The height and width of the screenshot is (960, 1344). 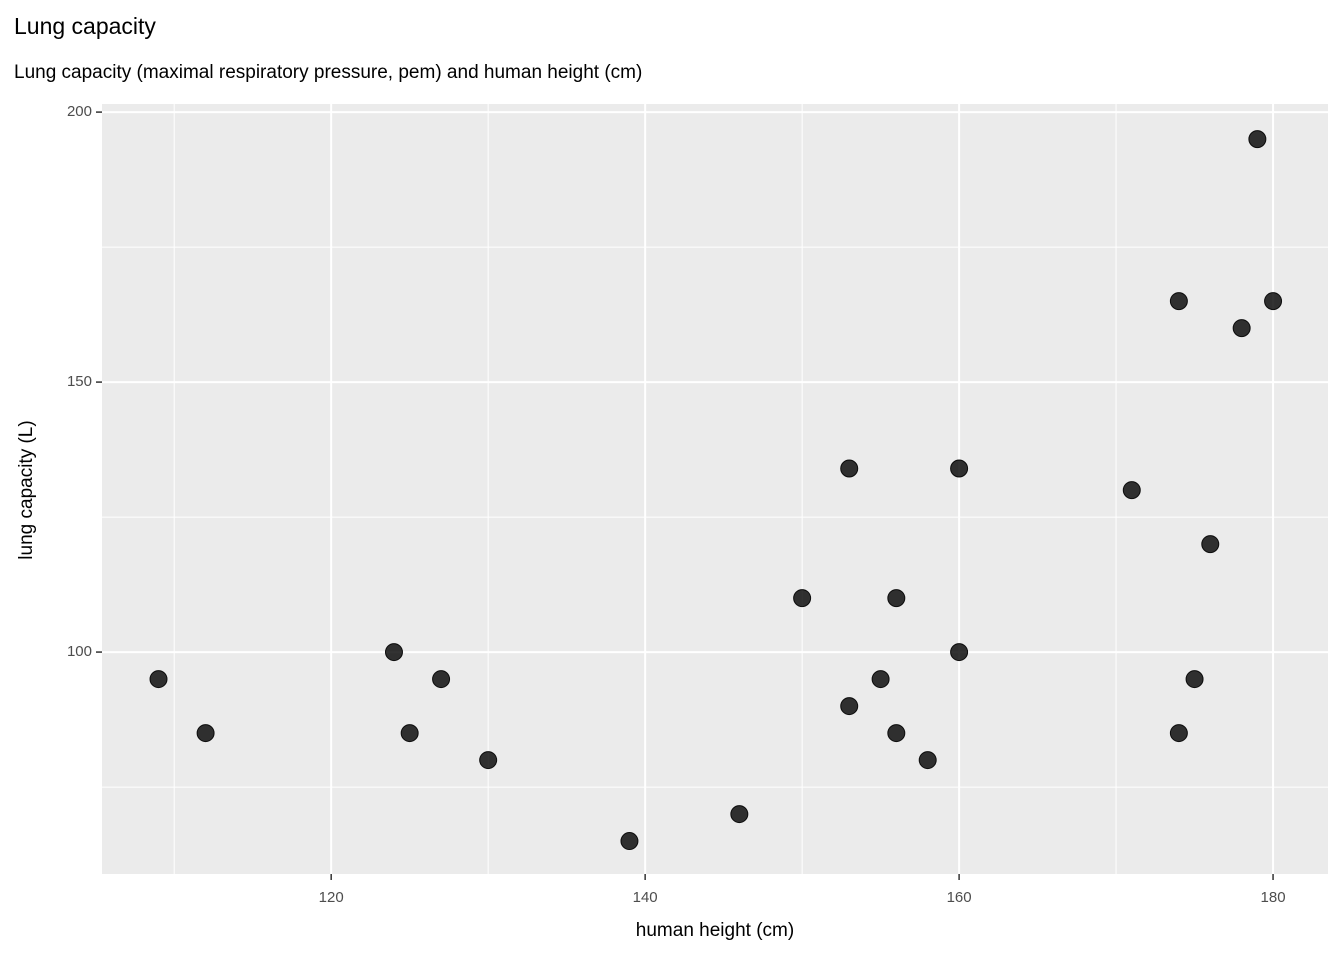 I want to click on x-tick-label: 180, so click(x=1273, y=897).